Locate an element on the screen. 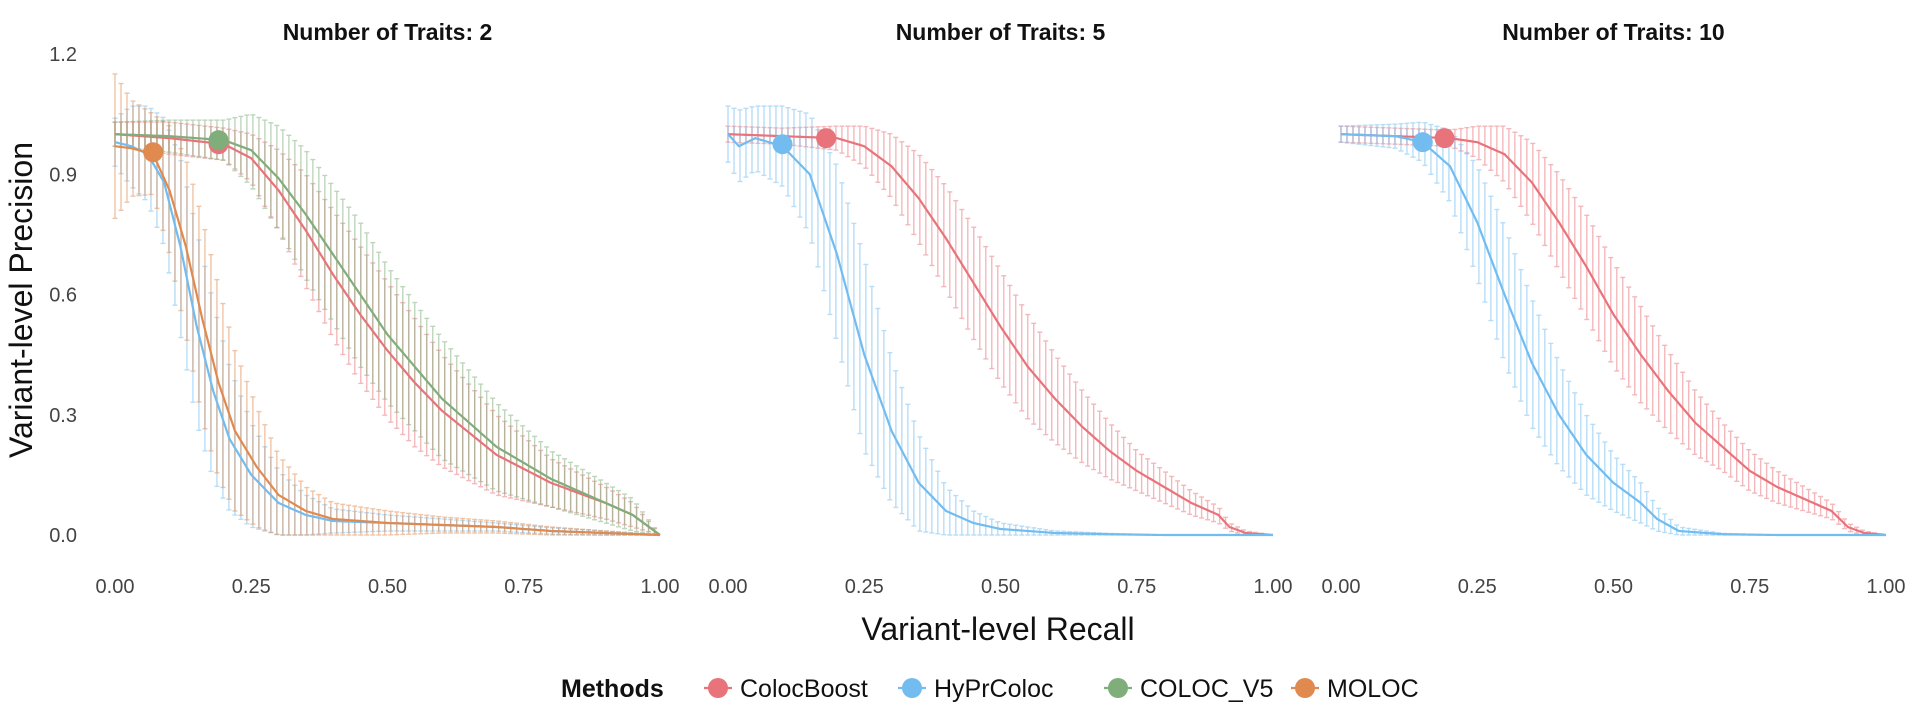 The image size is (1920, 720). y-tick-label: 0.6 is located at coordinates (63, 296).